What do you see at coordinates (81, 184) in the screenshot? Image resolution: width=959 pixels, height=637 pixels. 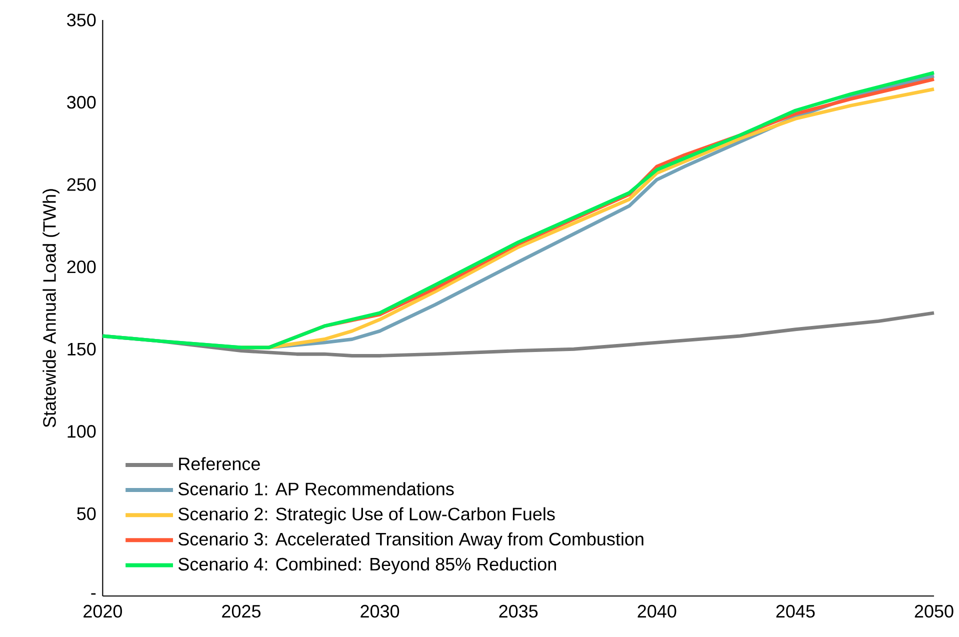 I see `y-tick-label: 250` at bounding box center [81, 184].